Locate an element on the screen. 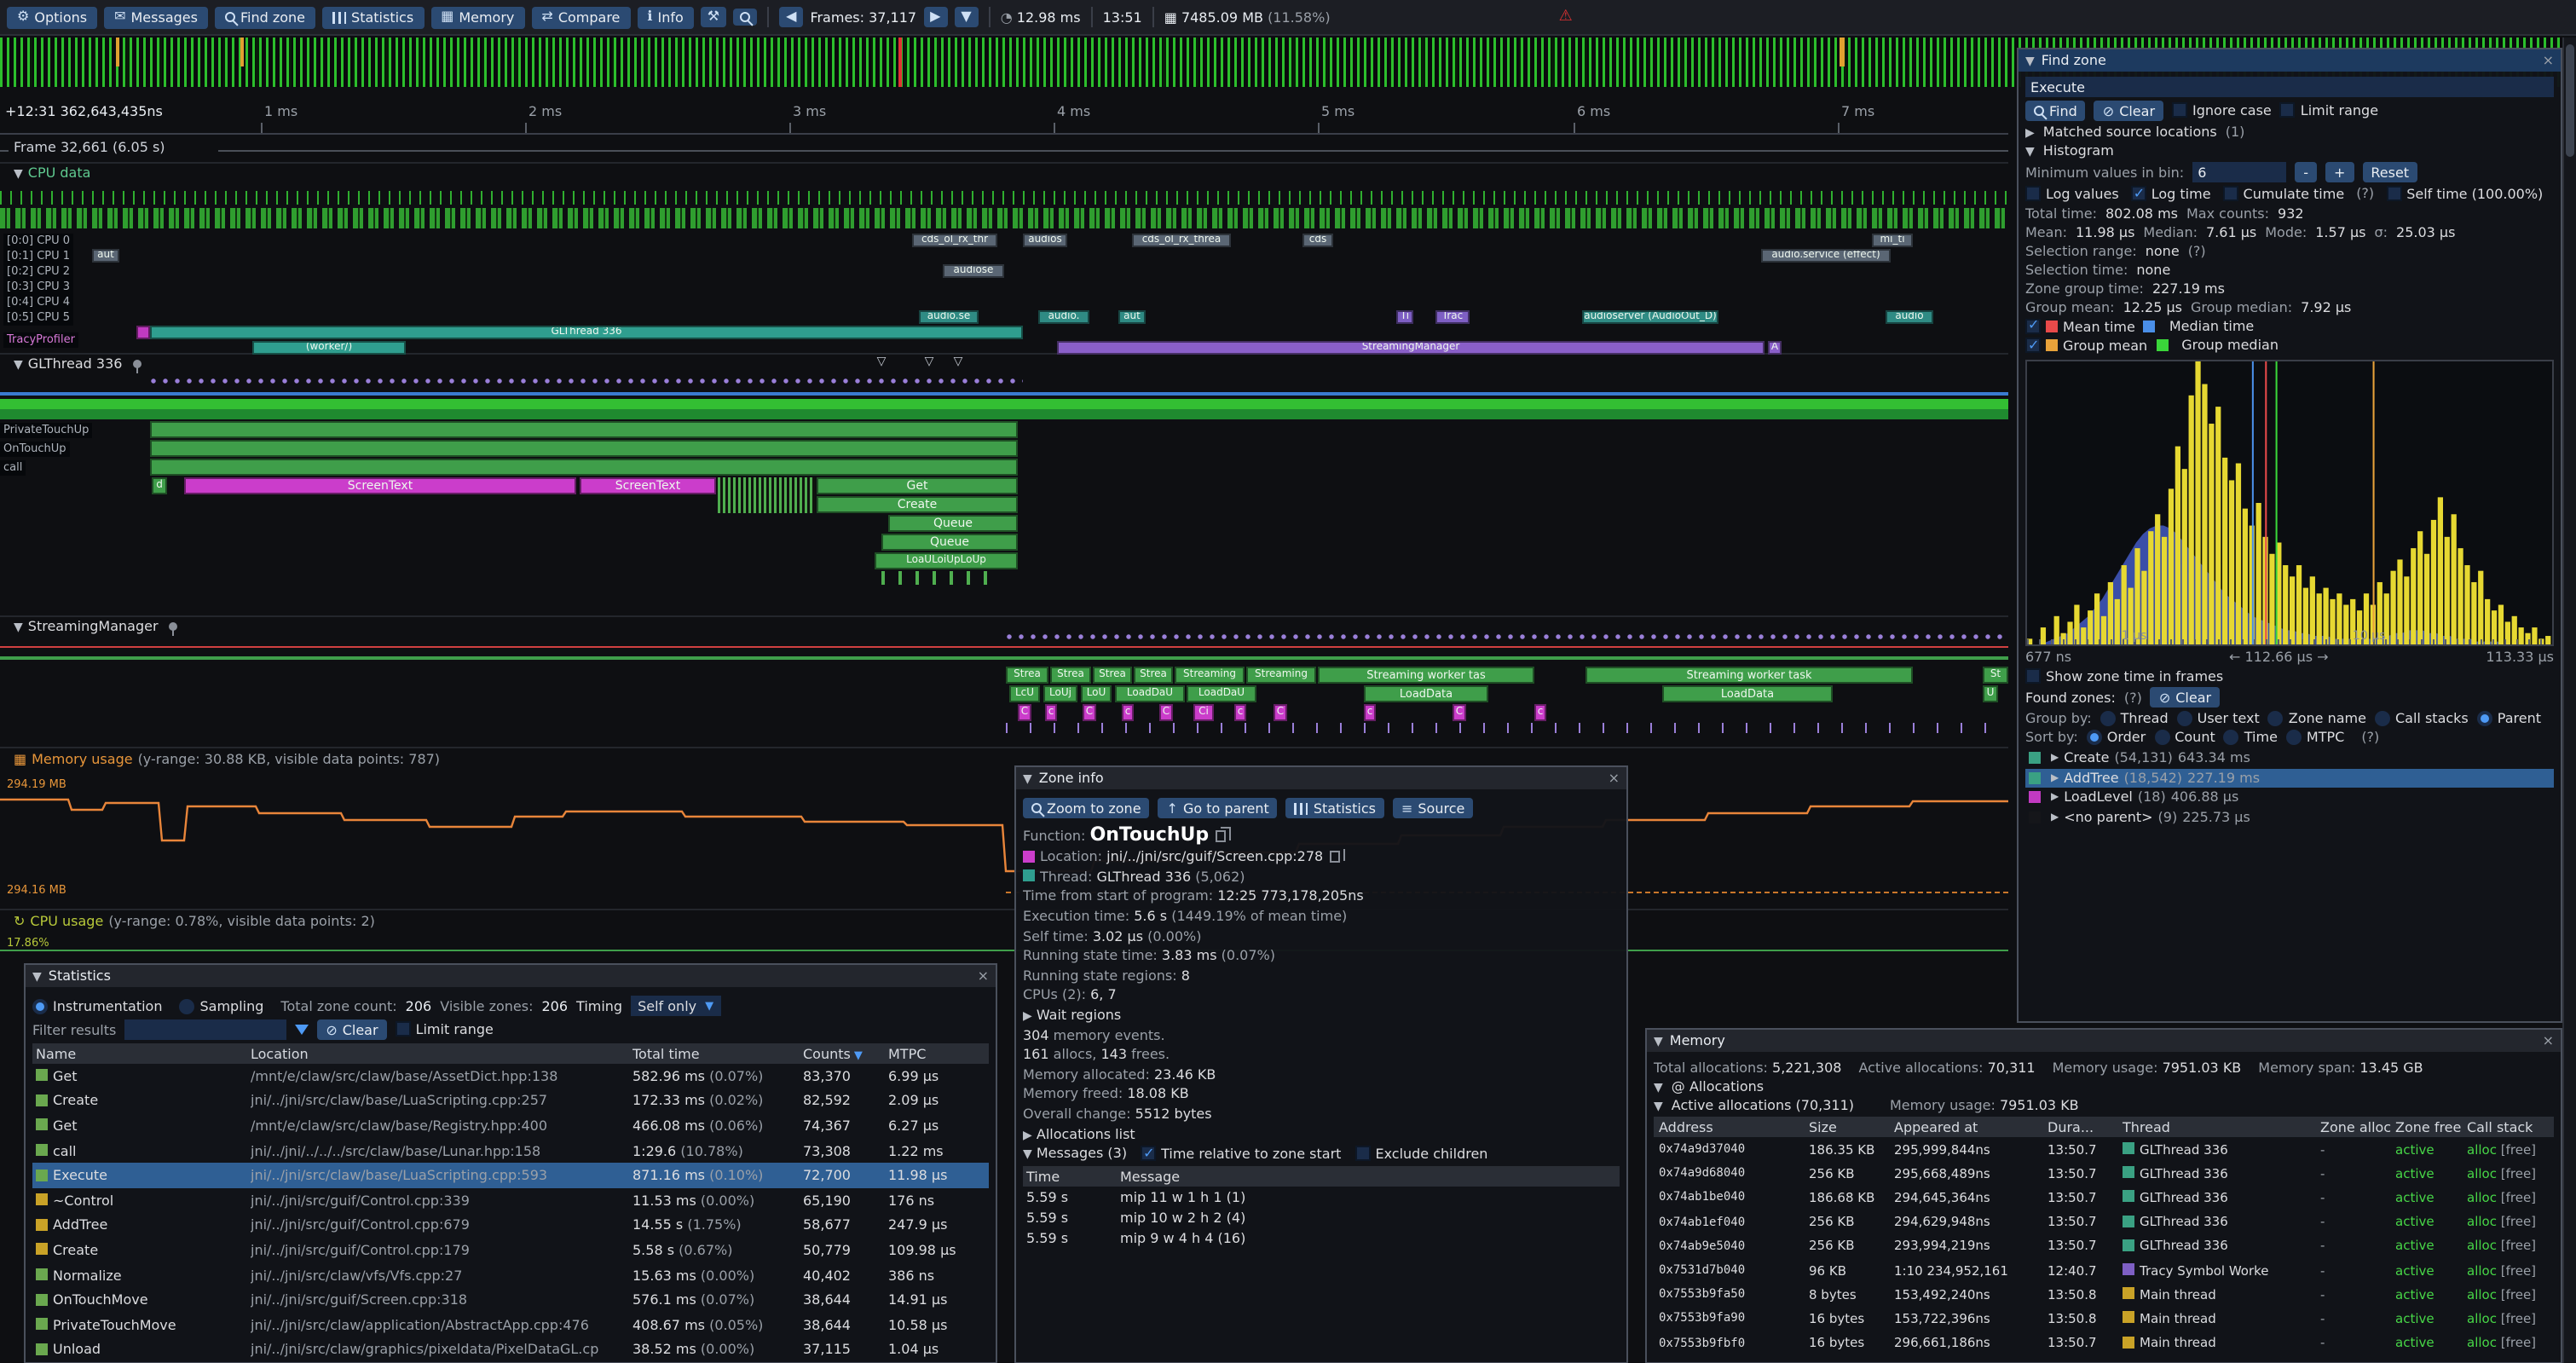  timeline-zone: Get is located at coordinates (917, 486).